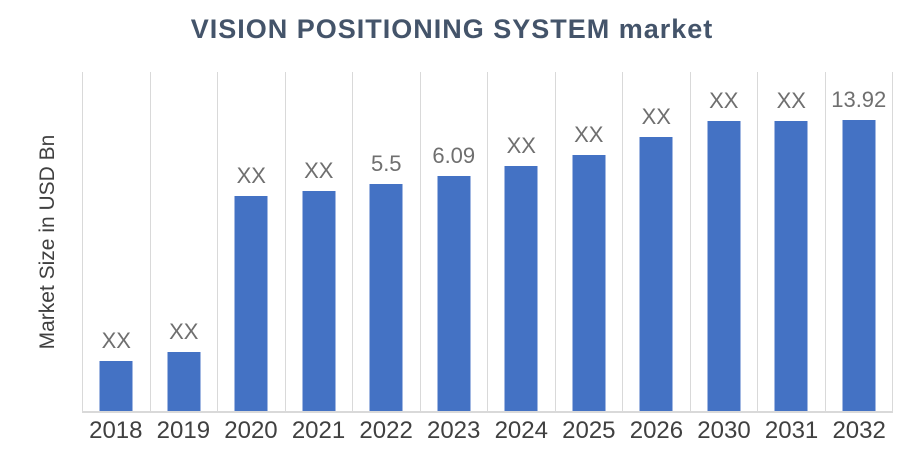 The image size is (904, 452). I want to click on bar-value-label-2025: XX, so click(589, 134).